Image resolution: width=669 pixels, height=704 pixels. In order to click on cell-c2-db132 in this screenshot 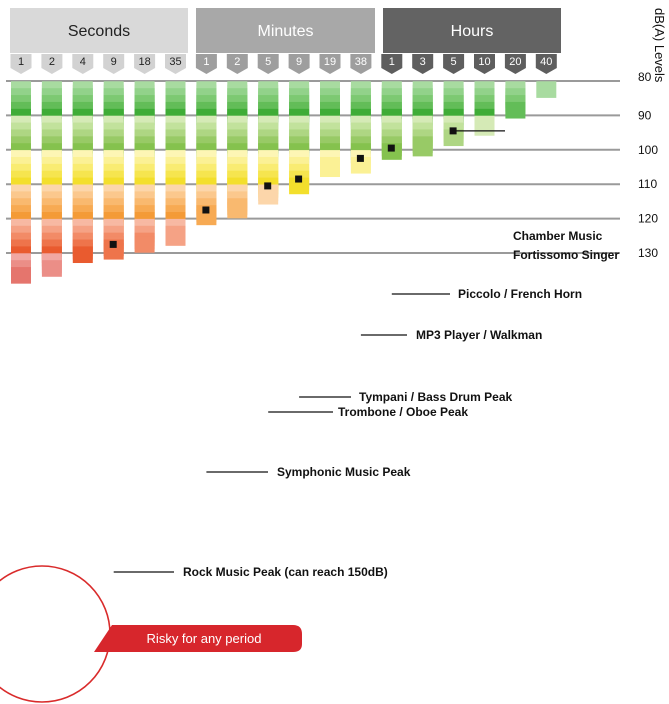, I will do `click(51, 268)`.